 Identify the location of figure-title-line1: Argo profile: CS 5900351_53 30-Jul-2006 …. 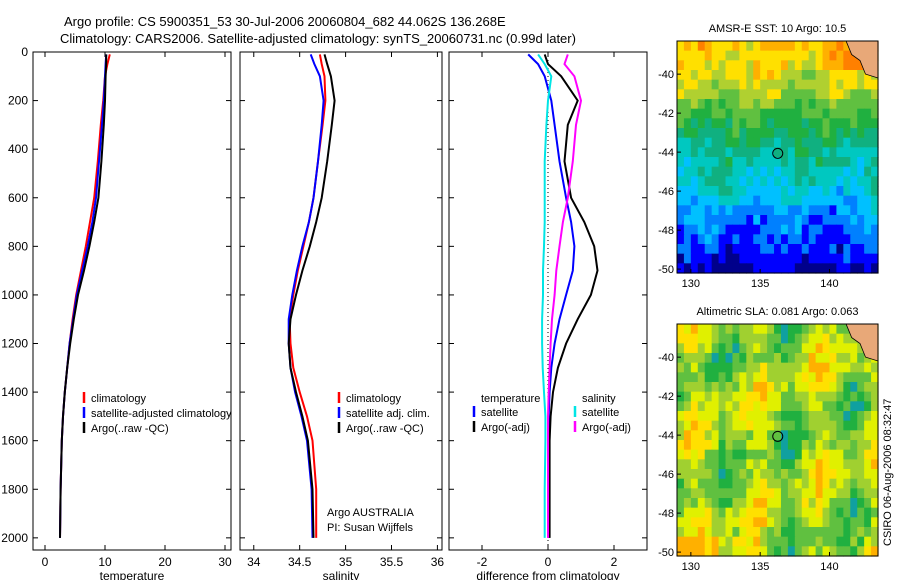
(285, 21).